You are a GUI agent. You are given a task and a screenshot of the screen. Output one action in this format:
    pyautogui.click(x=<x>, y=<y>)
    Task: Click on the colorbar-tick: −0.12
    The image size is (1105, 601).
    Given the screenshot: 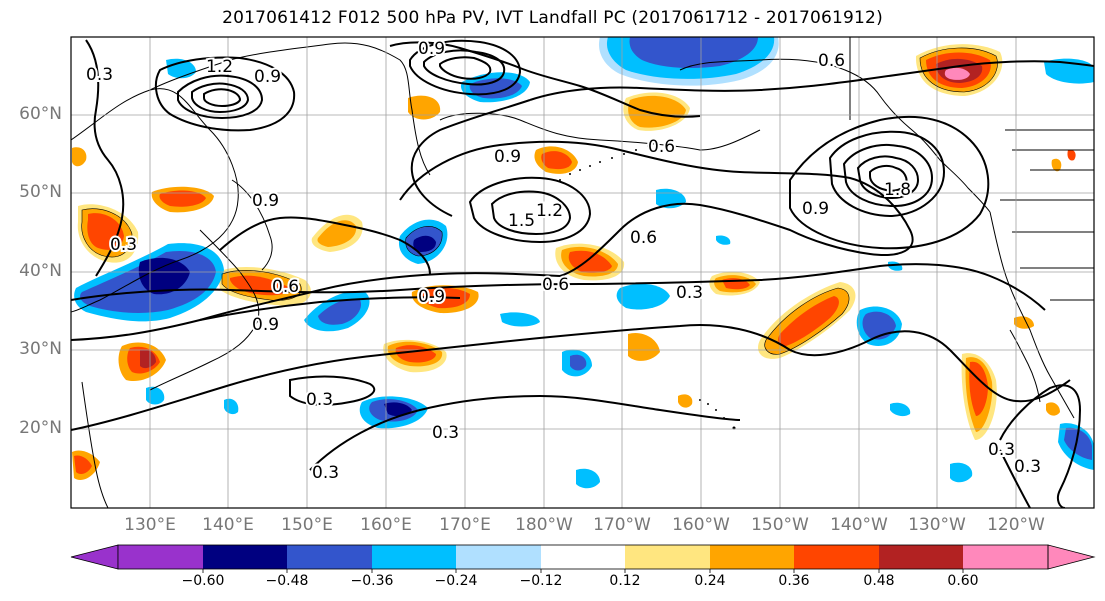 What is the action you would take?
    pyautogui.click(x=541, y=581)
    